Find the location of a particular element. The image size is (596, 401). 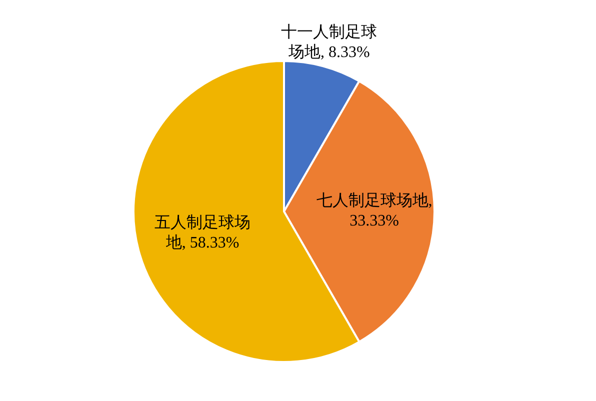

slice-label: 十一人制足球场地, 8.33% is located at coordinates (329, 42).